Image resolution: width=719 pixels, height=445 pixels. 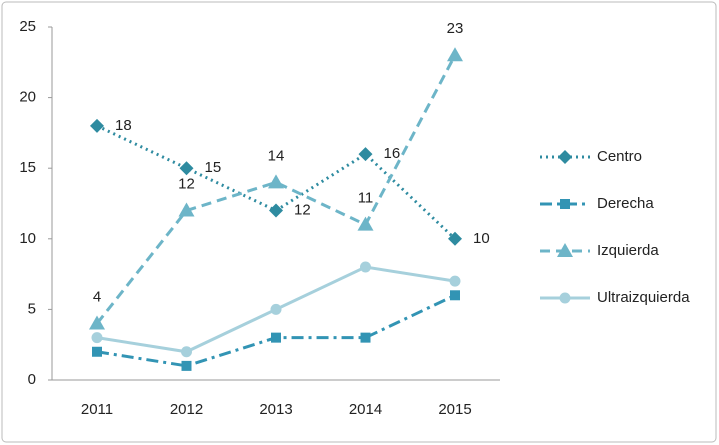 I want to click on data-label: 14, so click(x=276, y=155).